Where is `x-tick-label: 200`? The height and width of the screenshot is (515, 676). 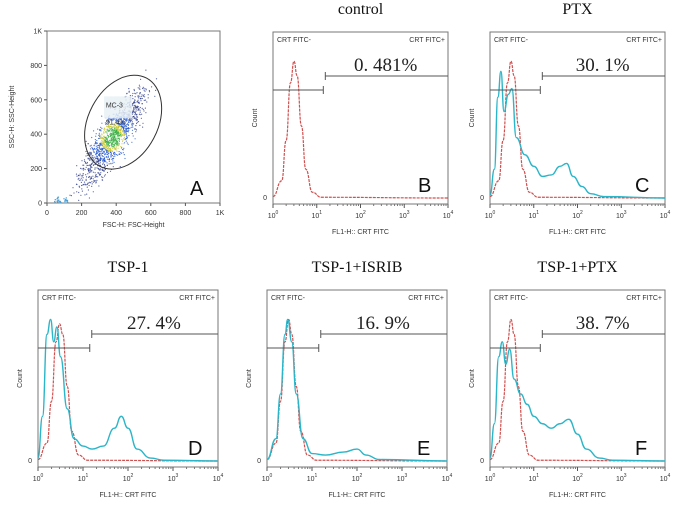 x-tick-label: 200 is located at coordinates (82, 213).